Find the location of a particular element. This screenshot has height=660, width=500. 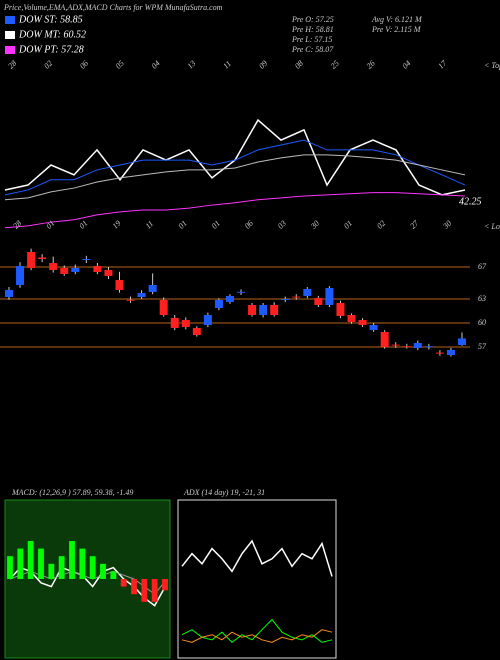

legend-label: DOW PT: 57.28 is located at coordinates (51, 49).